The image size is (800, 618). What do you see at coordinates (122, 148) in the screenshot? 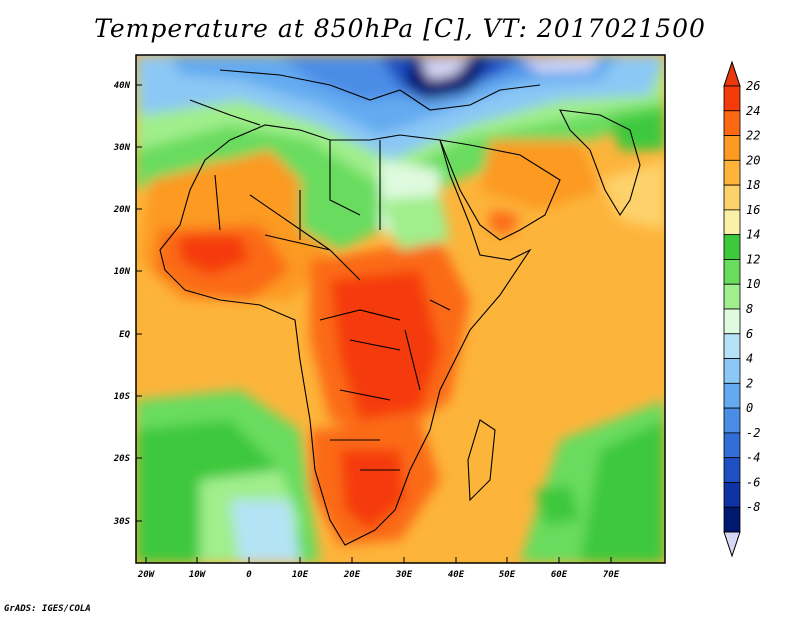
I see `lat-tick-label: 30N` at bounding box center [122, 148].